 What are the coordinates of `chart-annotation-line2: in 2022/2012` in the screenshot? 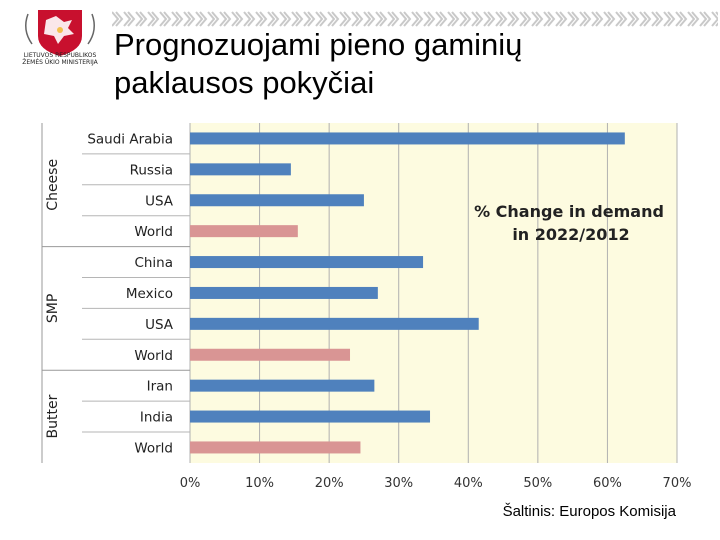 It's located at (570, 234).